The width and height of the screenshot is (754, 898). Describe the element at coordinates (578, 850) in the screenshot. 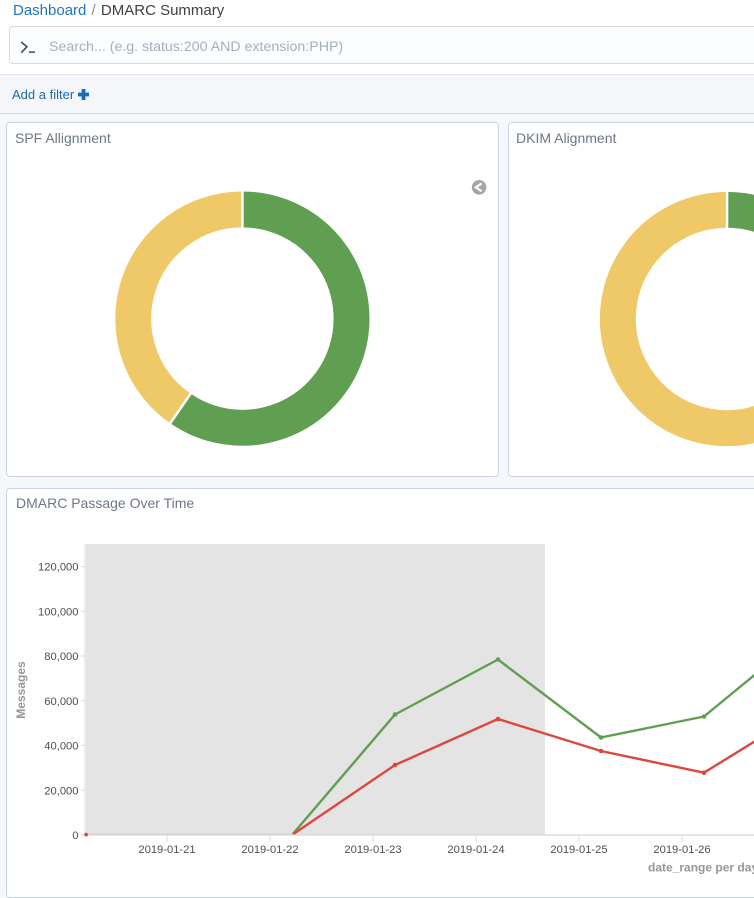

I see `svg-text: 2019-01-25` at that location.